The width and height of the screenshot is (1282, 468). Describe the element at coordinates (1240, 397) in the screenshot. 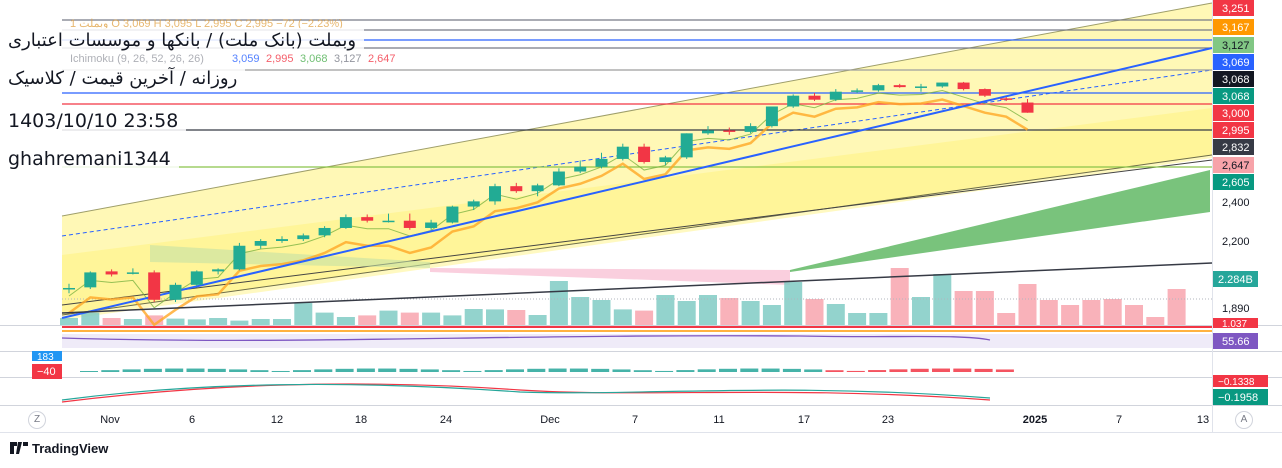

I see `macd-value-box` at that location.